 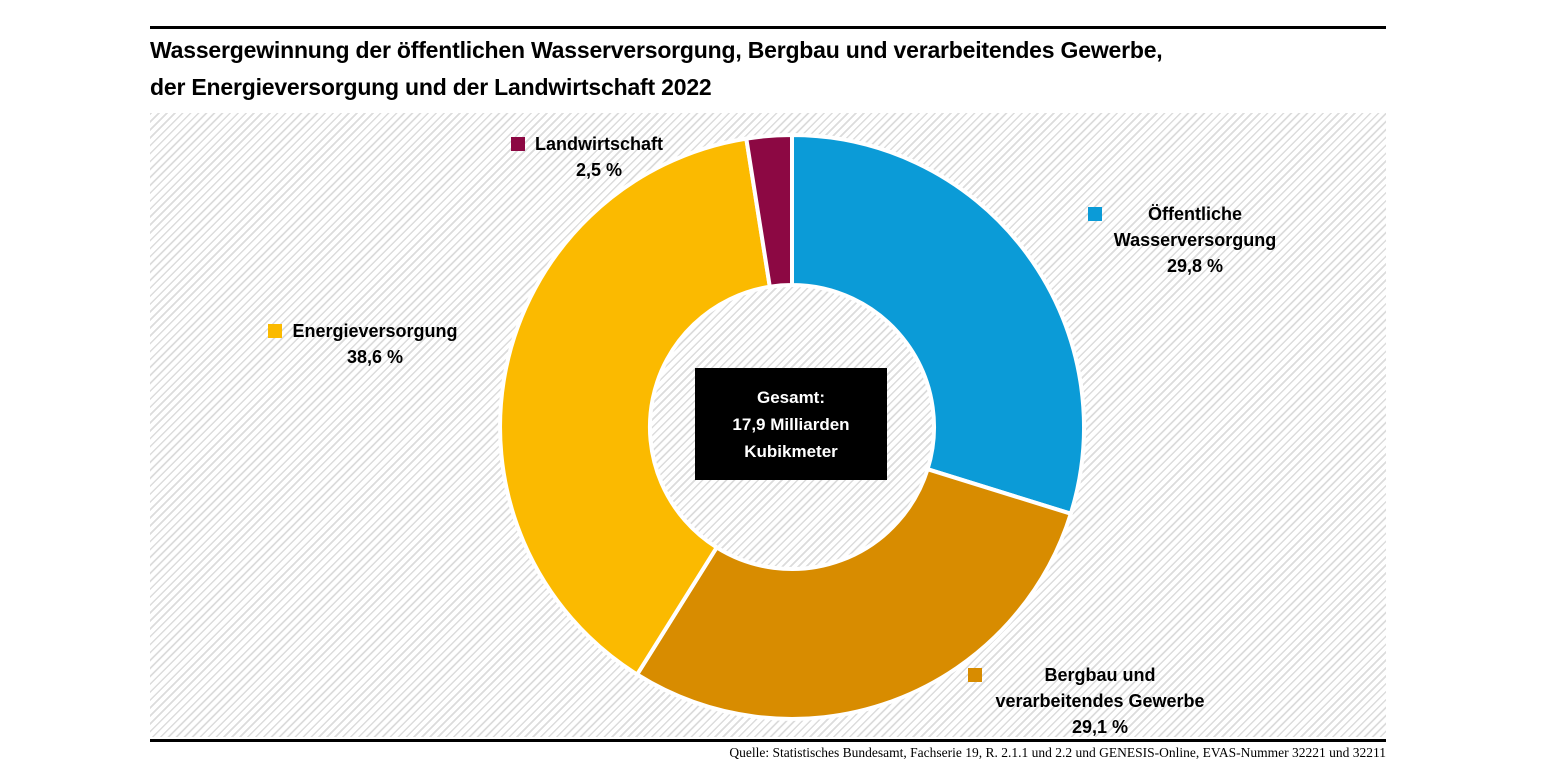 I want to click on legend-value: 2,5 %, so click(x=599, y=170).